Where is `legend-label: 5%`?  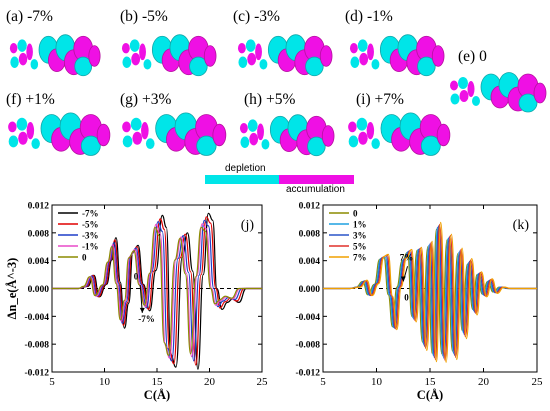 legend-label: 5% is located at coordinates (360, 247).